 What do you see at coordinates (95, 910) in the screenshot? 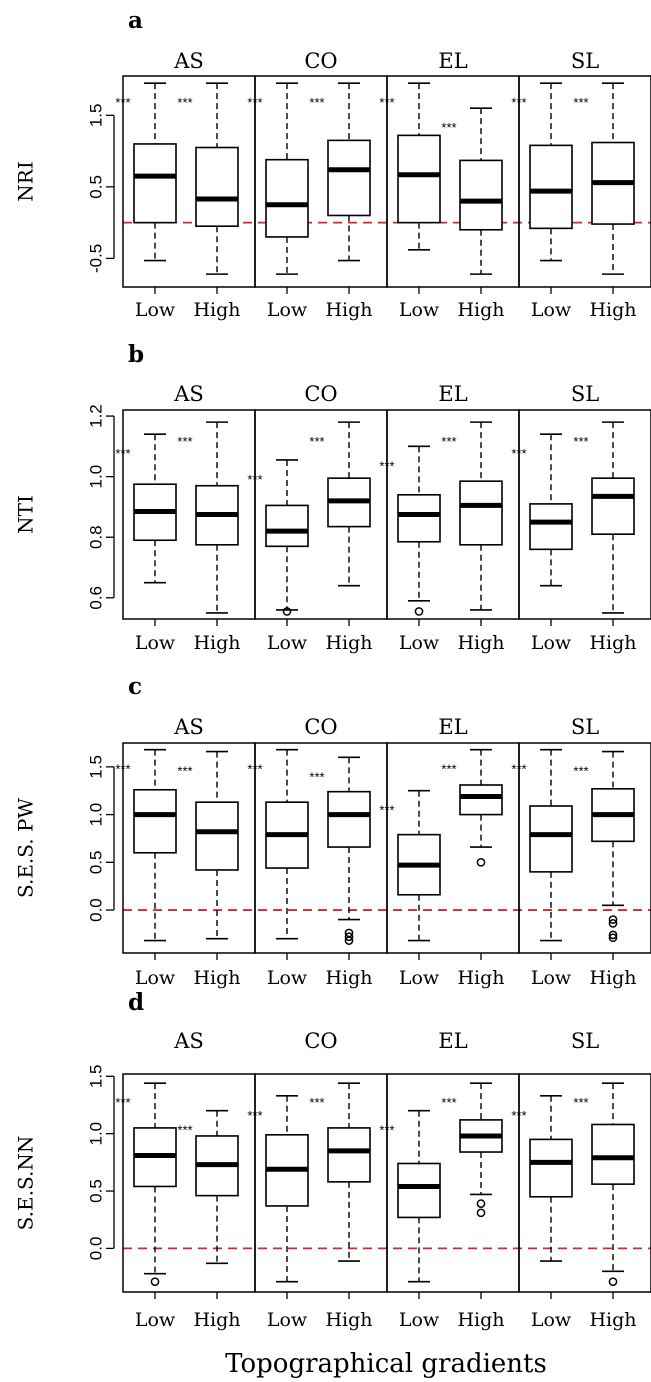
I see `panel-c-y-tick-label: 0.0` at bounding box center [95, 910].